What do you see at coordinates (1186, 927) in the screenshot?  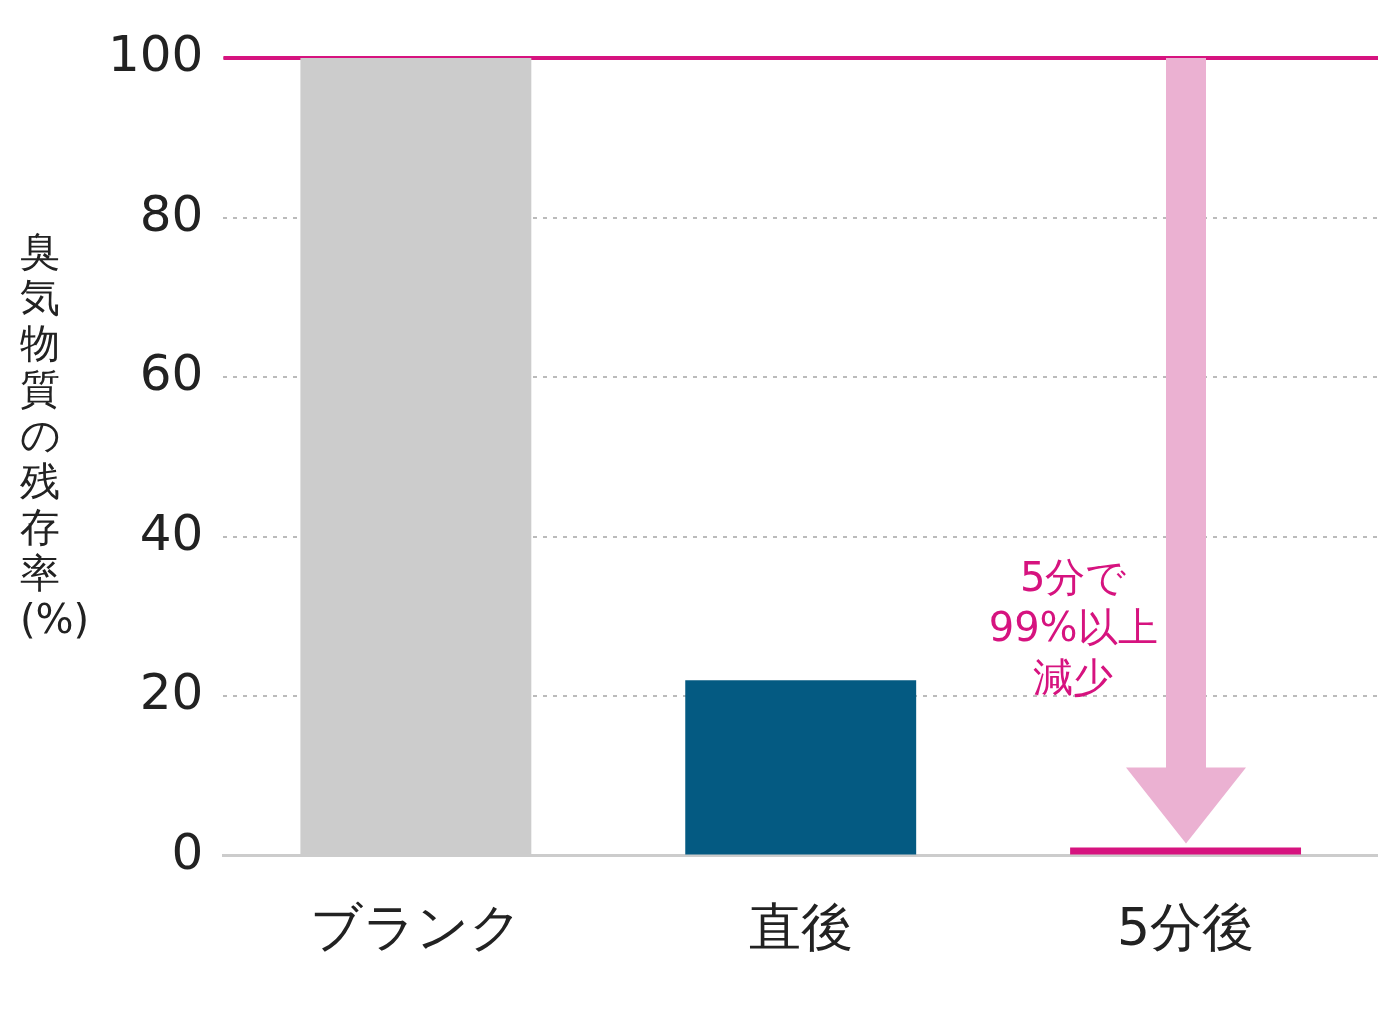 I see `x-tick-label: 5分後` at bounding box center [1186, 927].